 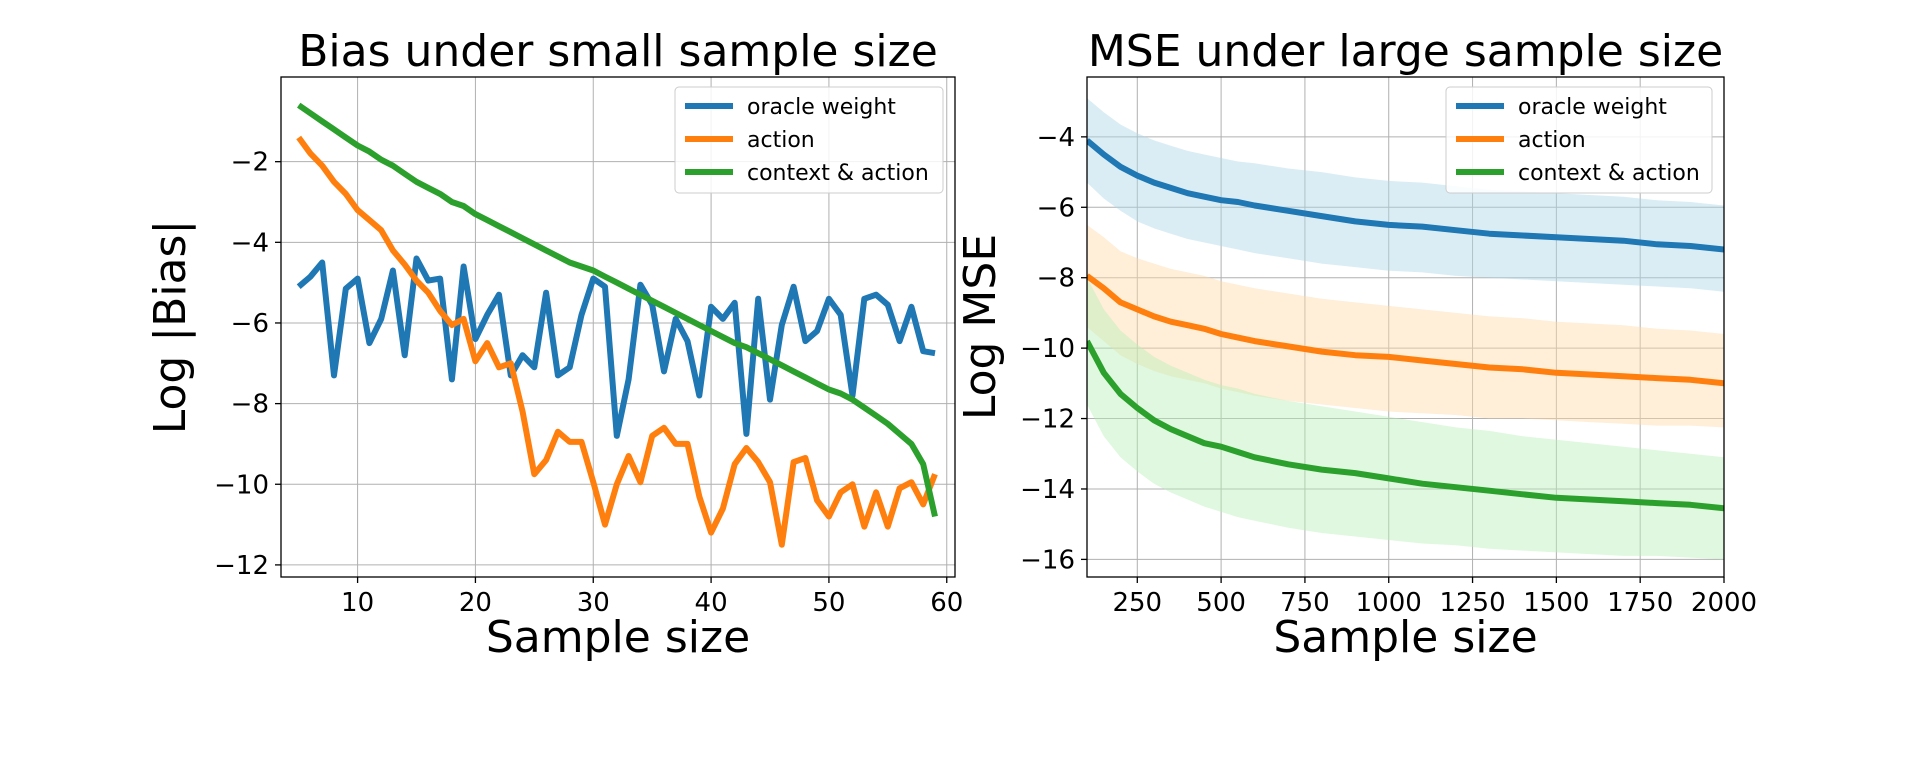 I want to click on band-context-action, so click(x=1405, y=418).